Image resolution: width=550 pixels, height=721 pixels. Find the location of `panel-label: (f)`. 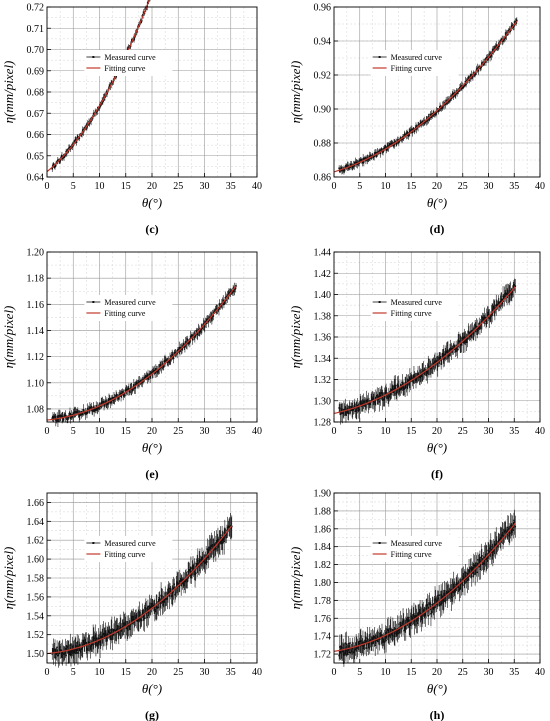

panel-label: (f) is located at coordinates (437, 474).